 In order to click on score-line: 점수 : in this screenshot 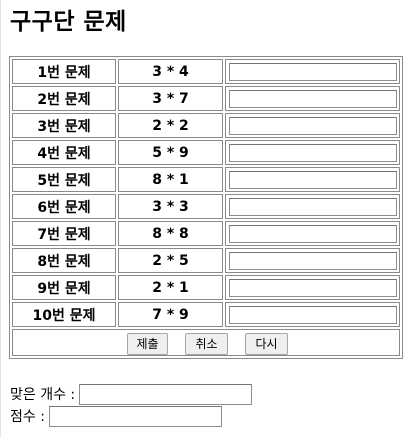, I will do `click(116, 416)`.